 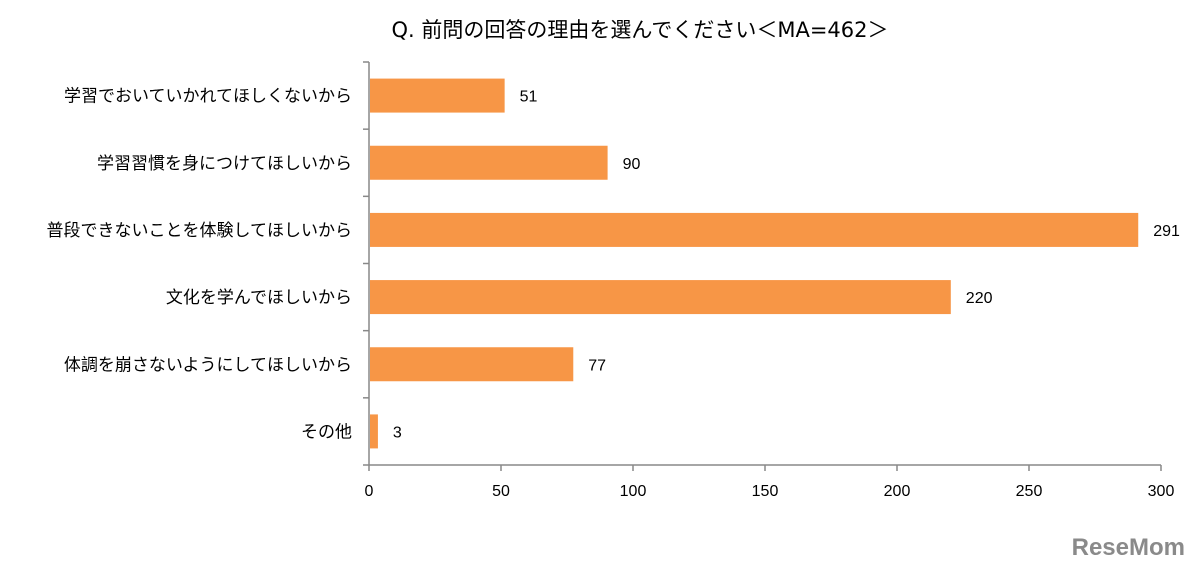 I want to click on x-tick-label: 250, so click(x=1029, y=491).